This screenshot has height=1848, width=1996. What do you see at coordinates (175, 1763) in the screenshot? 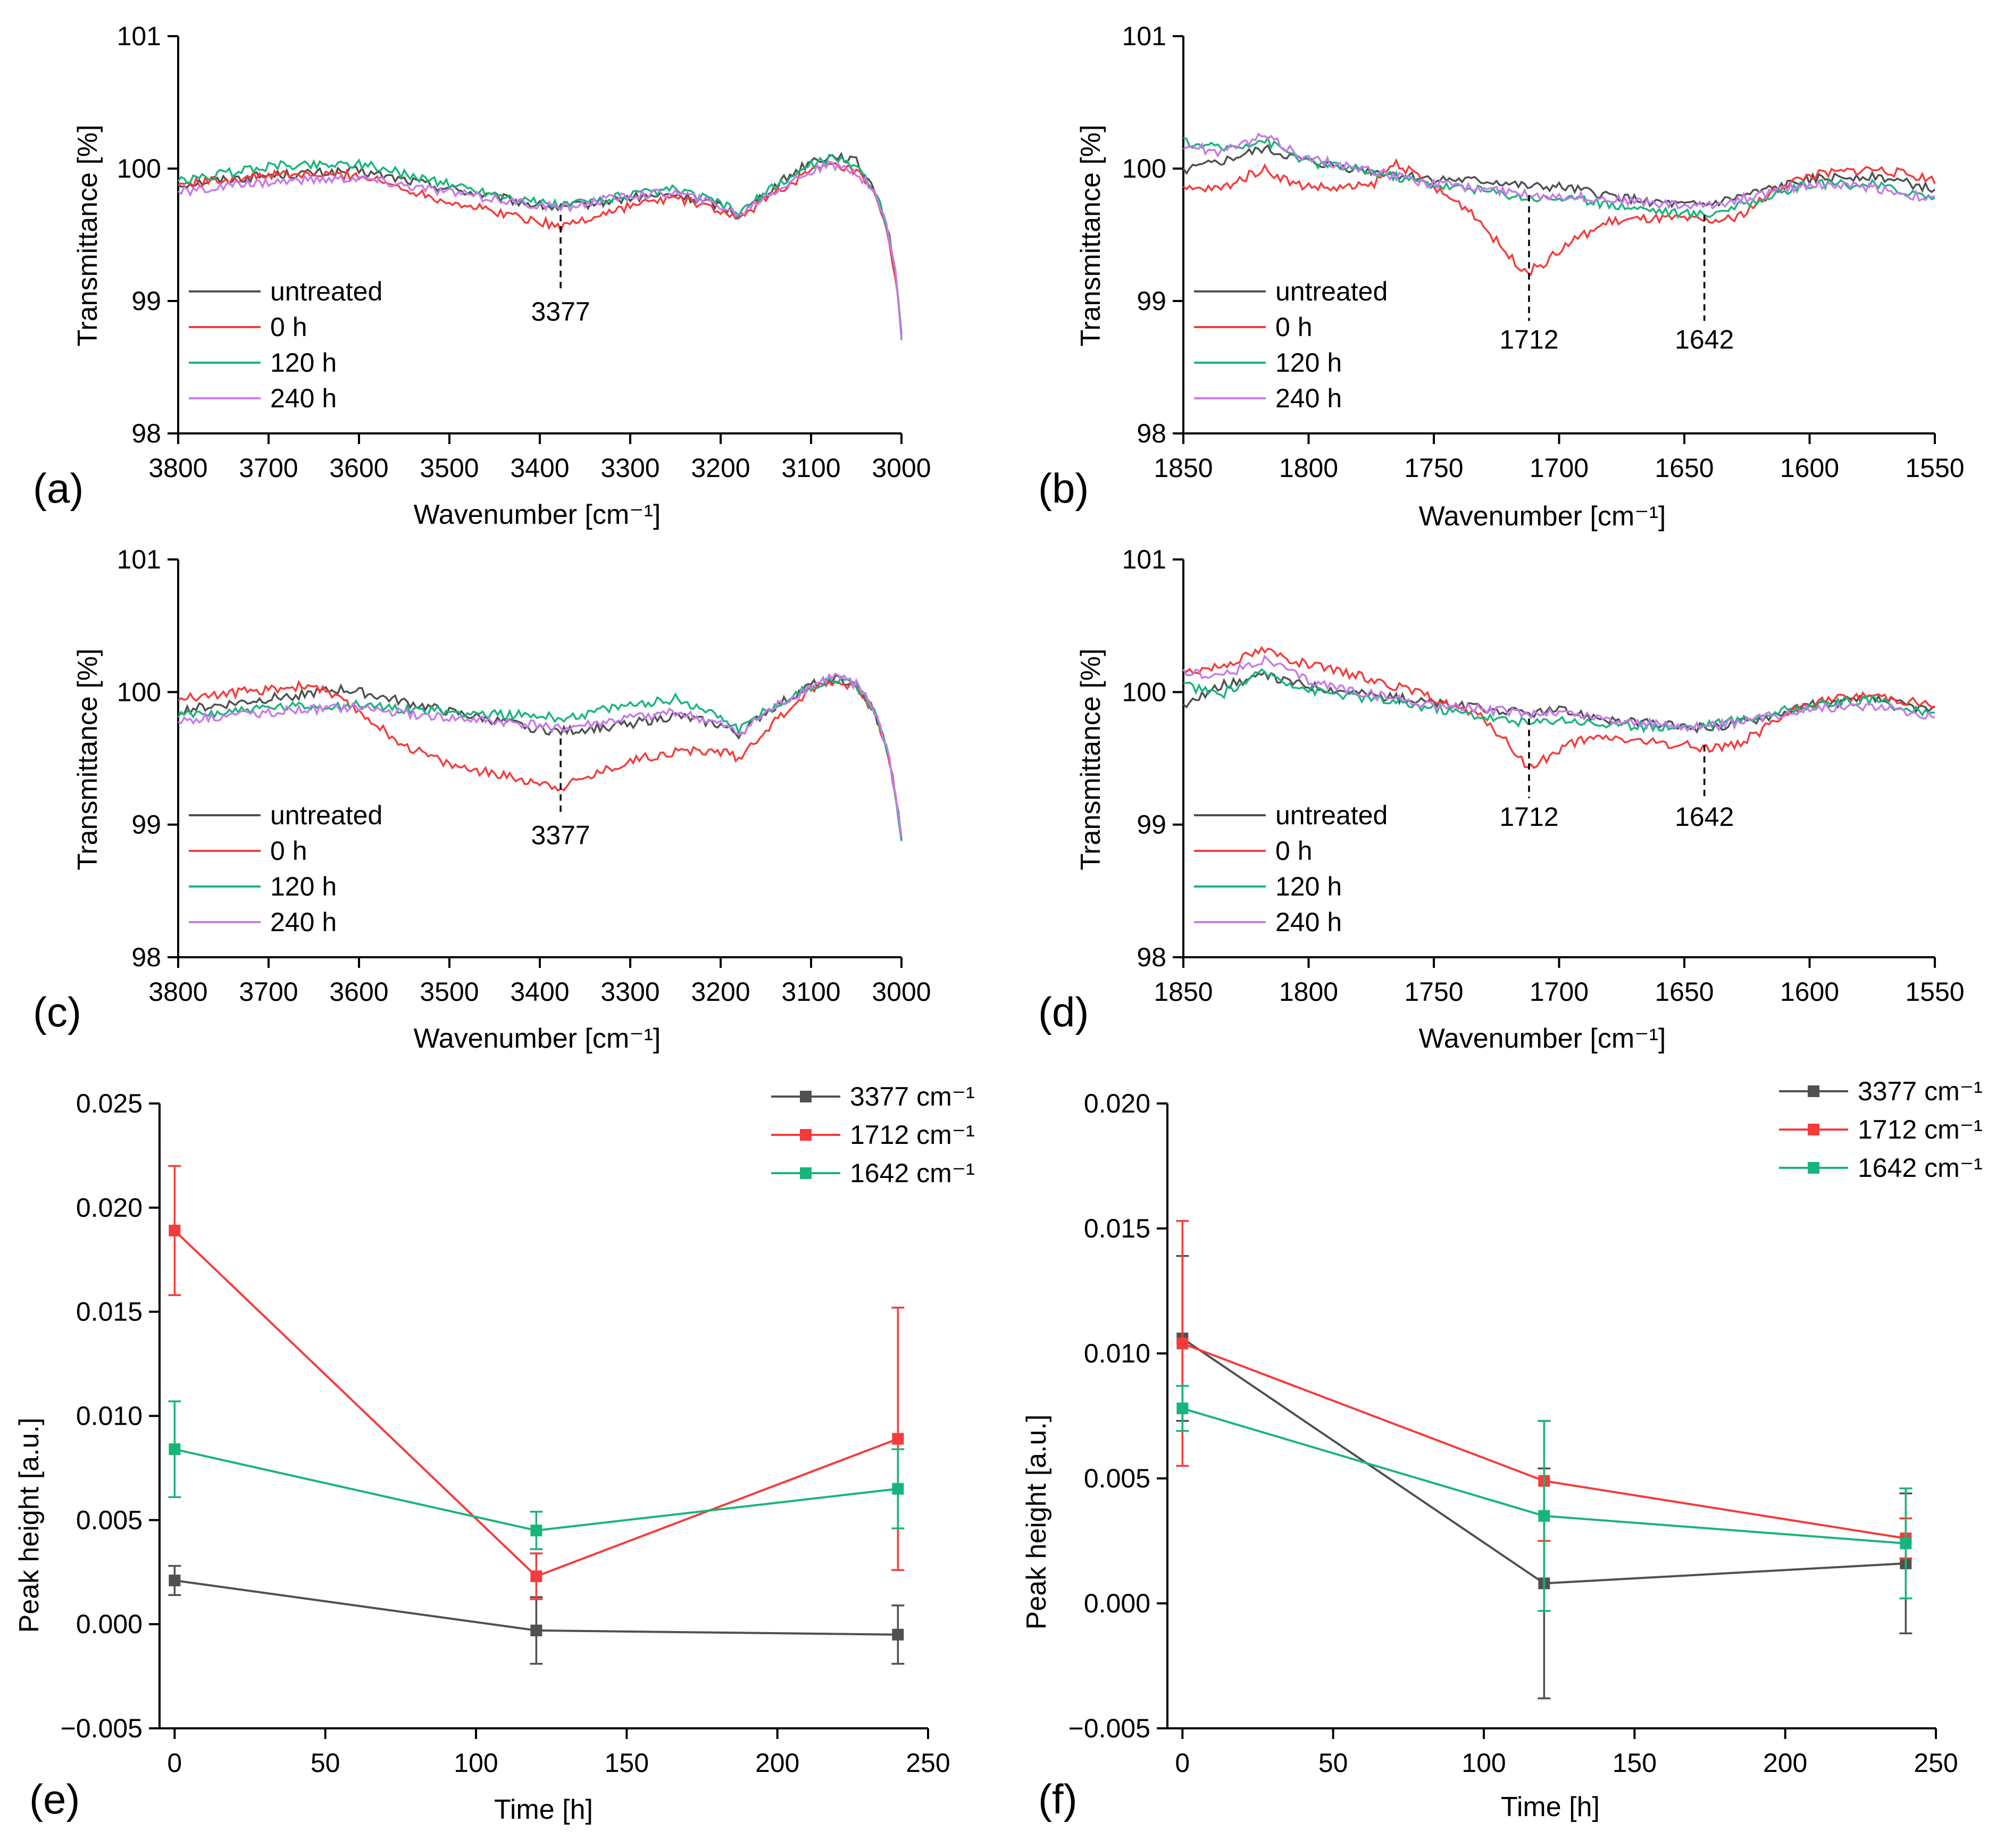
I see `x-tick-label: 0` at bounding box center [175, 1763].